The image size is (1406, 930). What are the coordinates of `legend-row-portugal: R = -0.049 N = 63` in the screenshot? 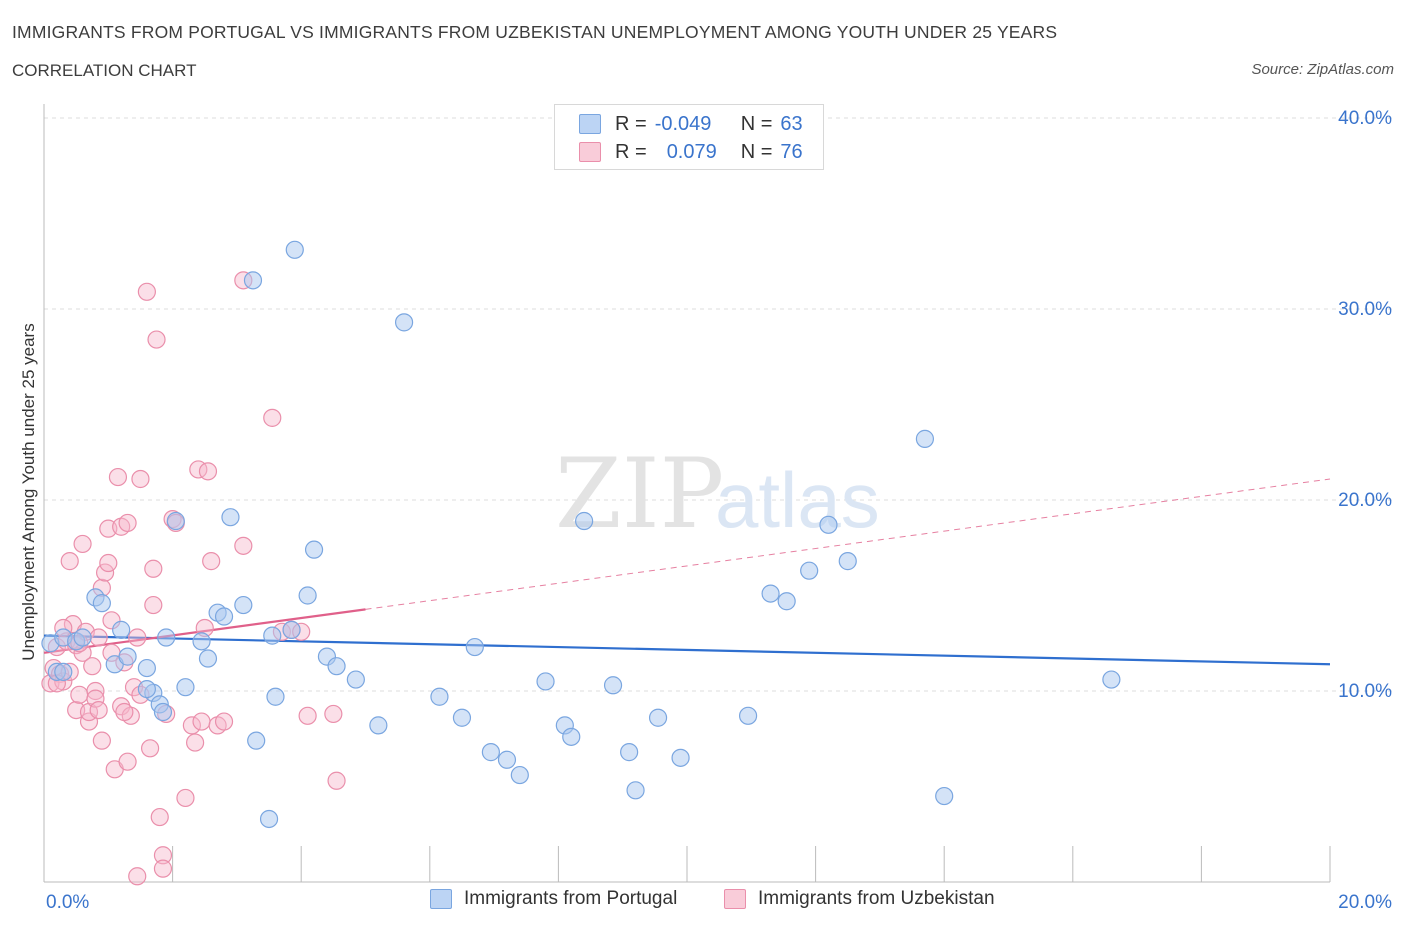 It's located at (691, 124).